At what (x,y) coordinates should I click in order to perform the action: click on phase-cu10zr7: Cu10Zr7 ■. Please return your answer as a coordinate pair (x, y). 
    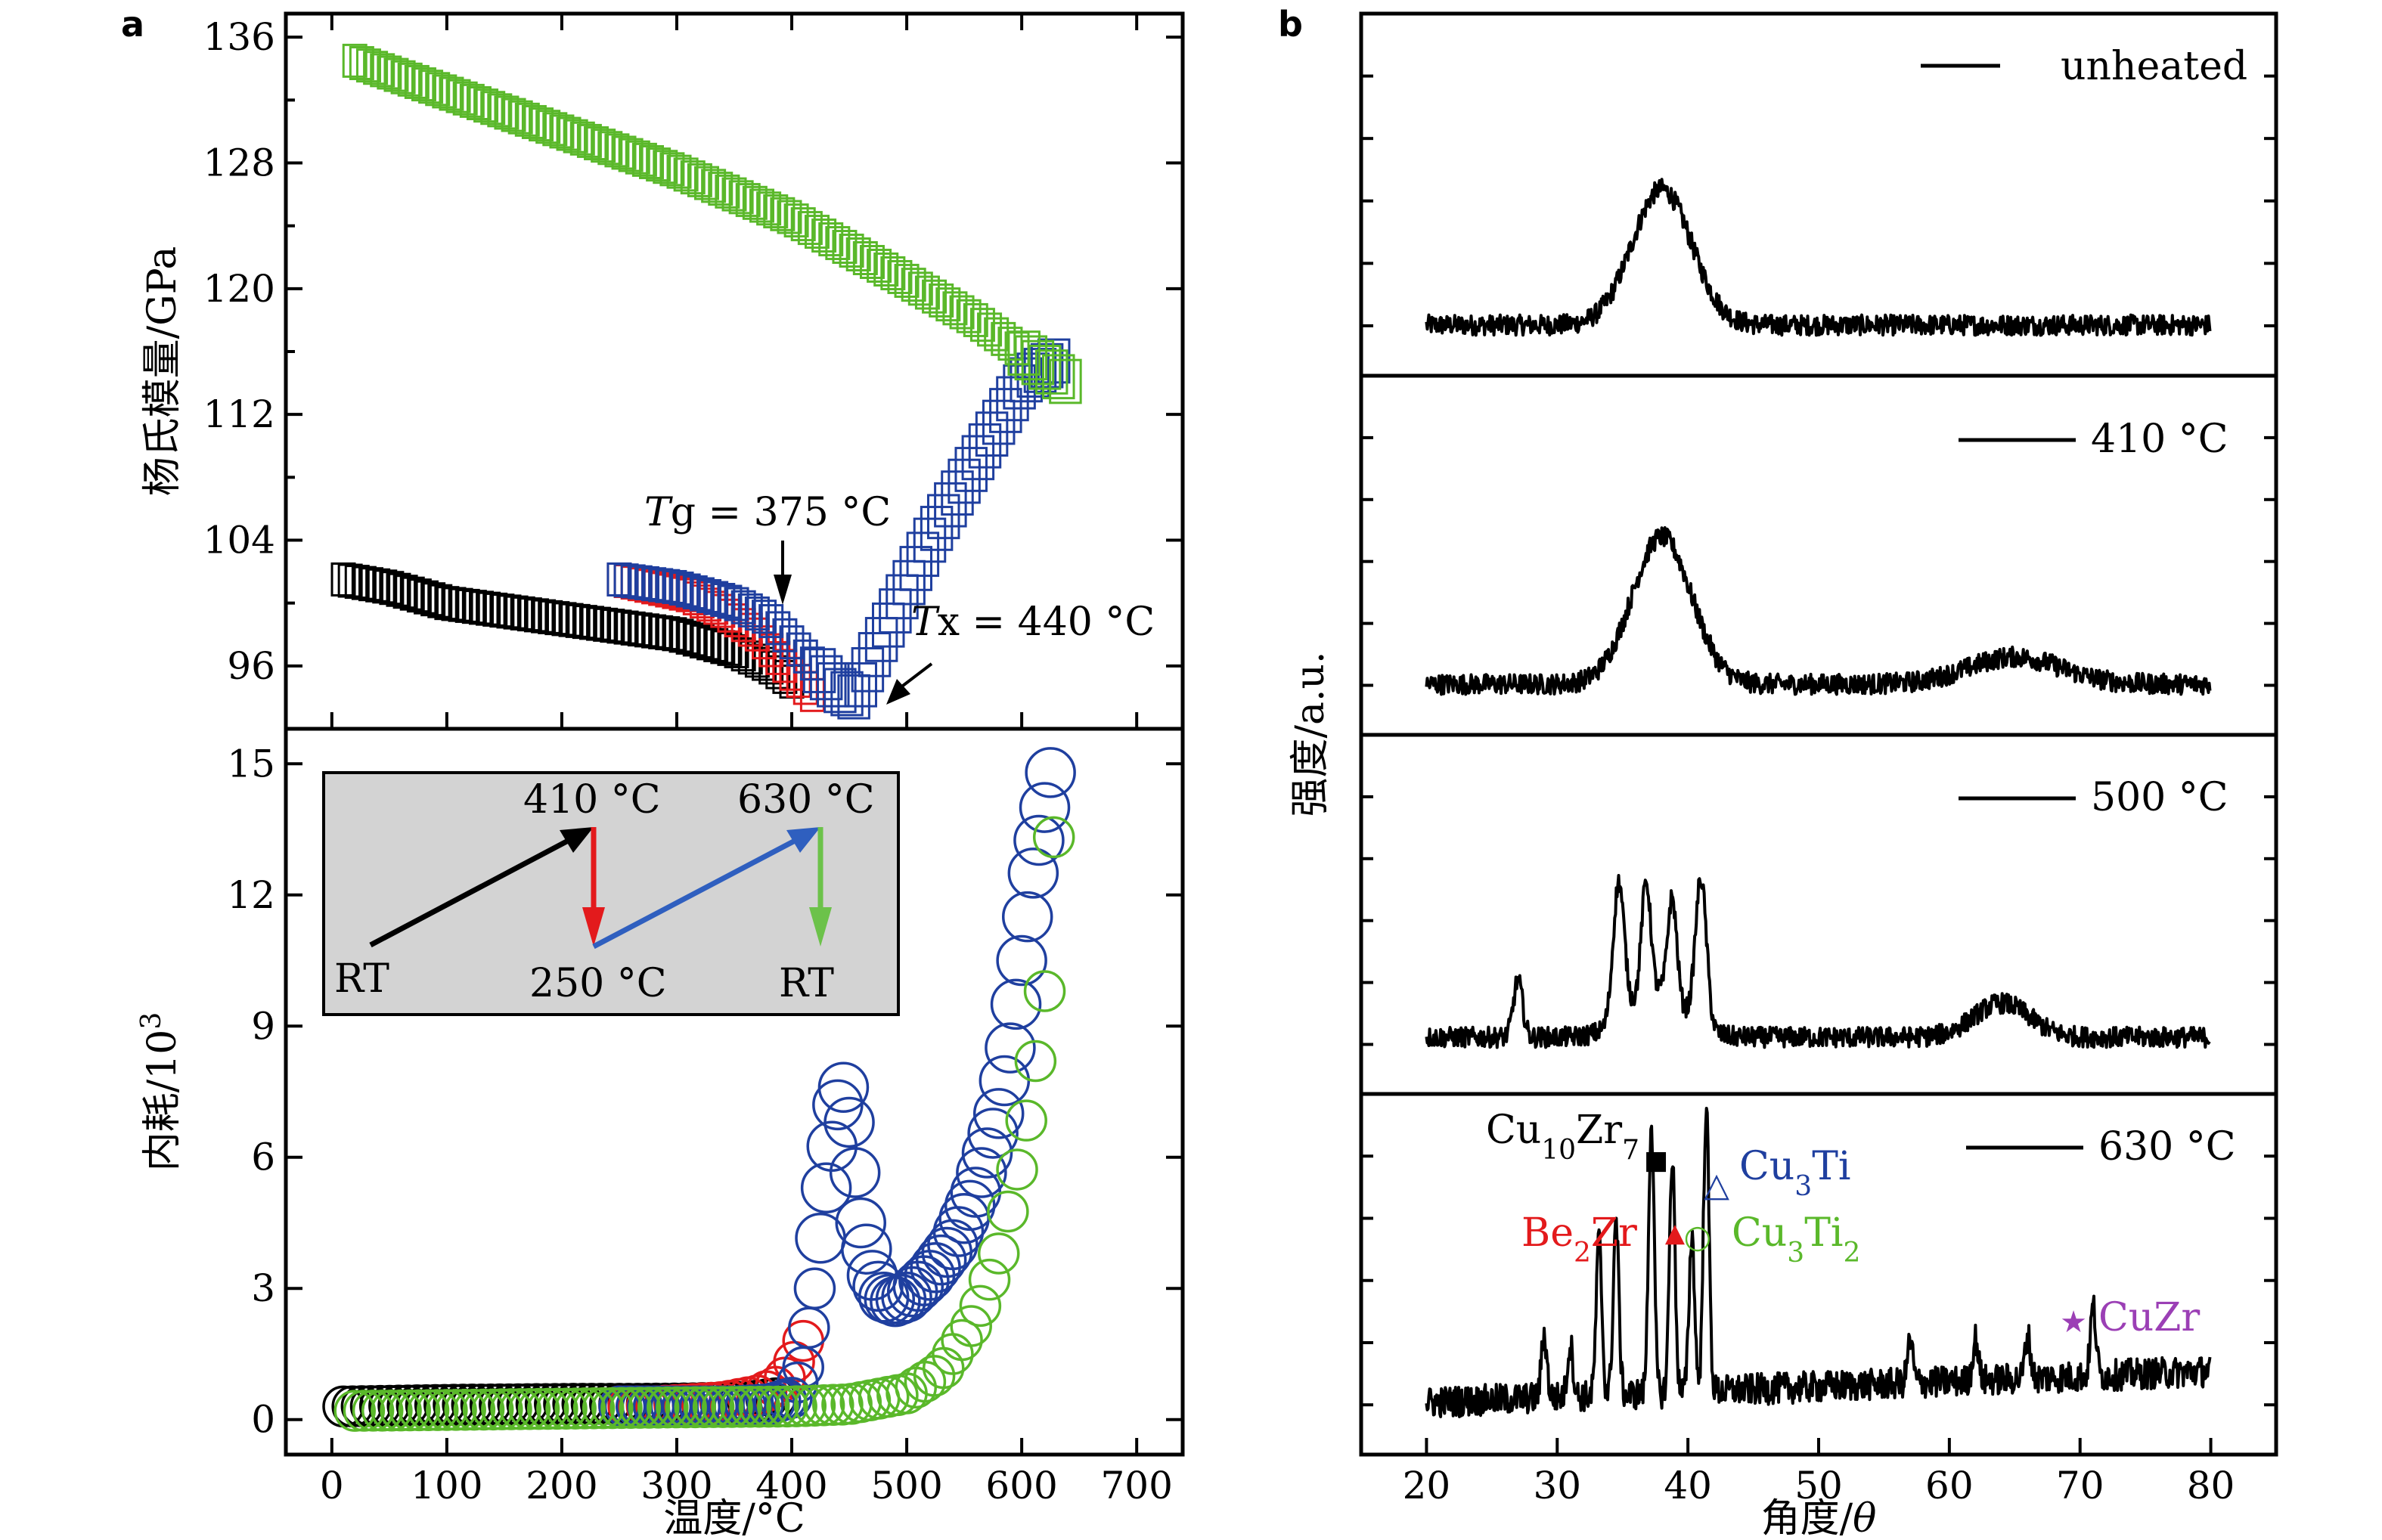
    Looking at the image, I should click on (1577, 1142).